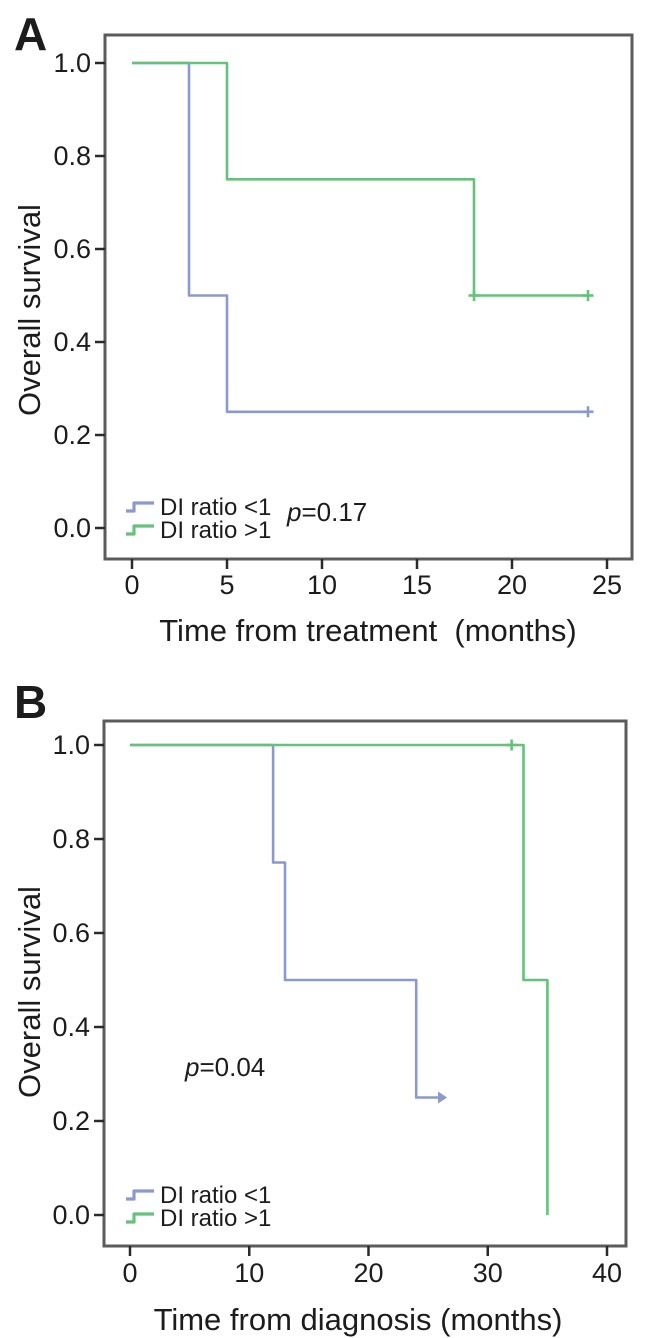  What do you see at coordinates (607, 585) in the screenshot?
I see `x-tick-label: 25` at bounding box center [607, 585].